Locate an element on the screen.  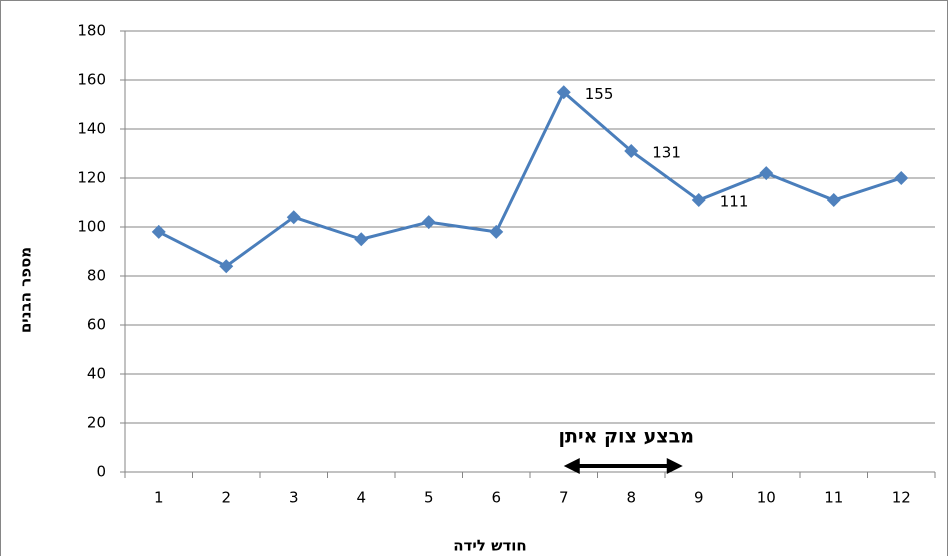
x-tick-label: 6 is located at coordinates (496, 498).